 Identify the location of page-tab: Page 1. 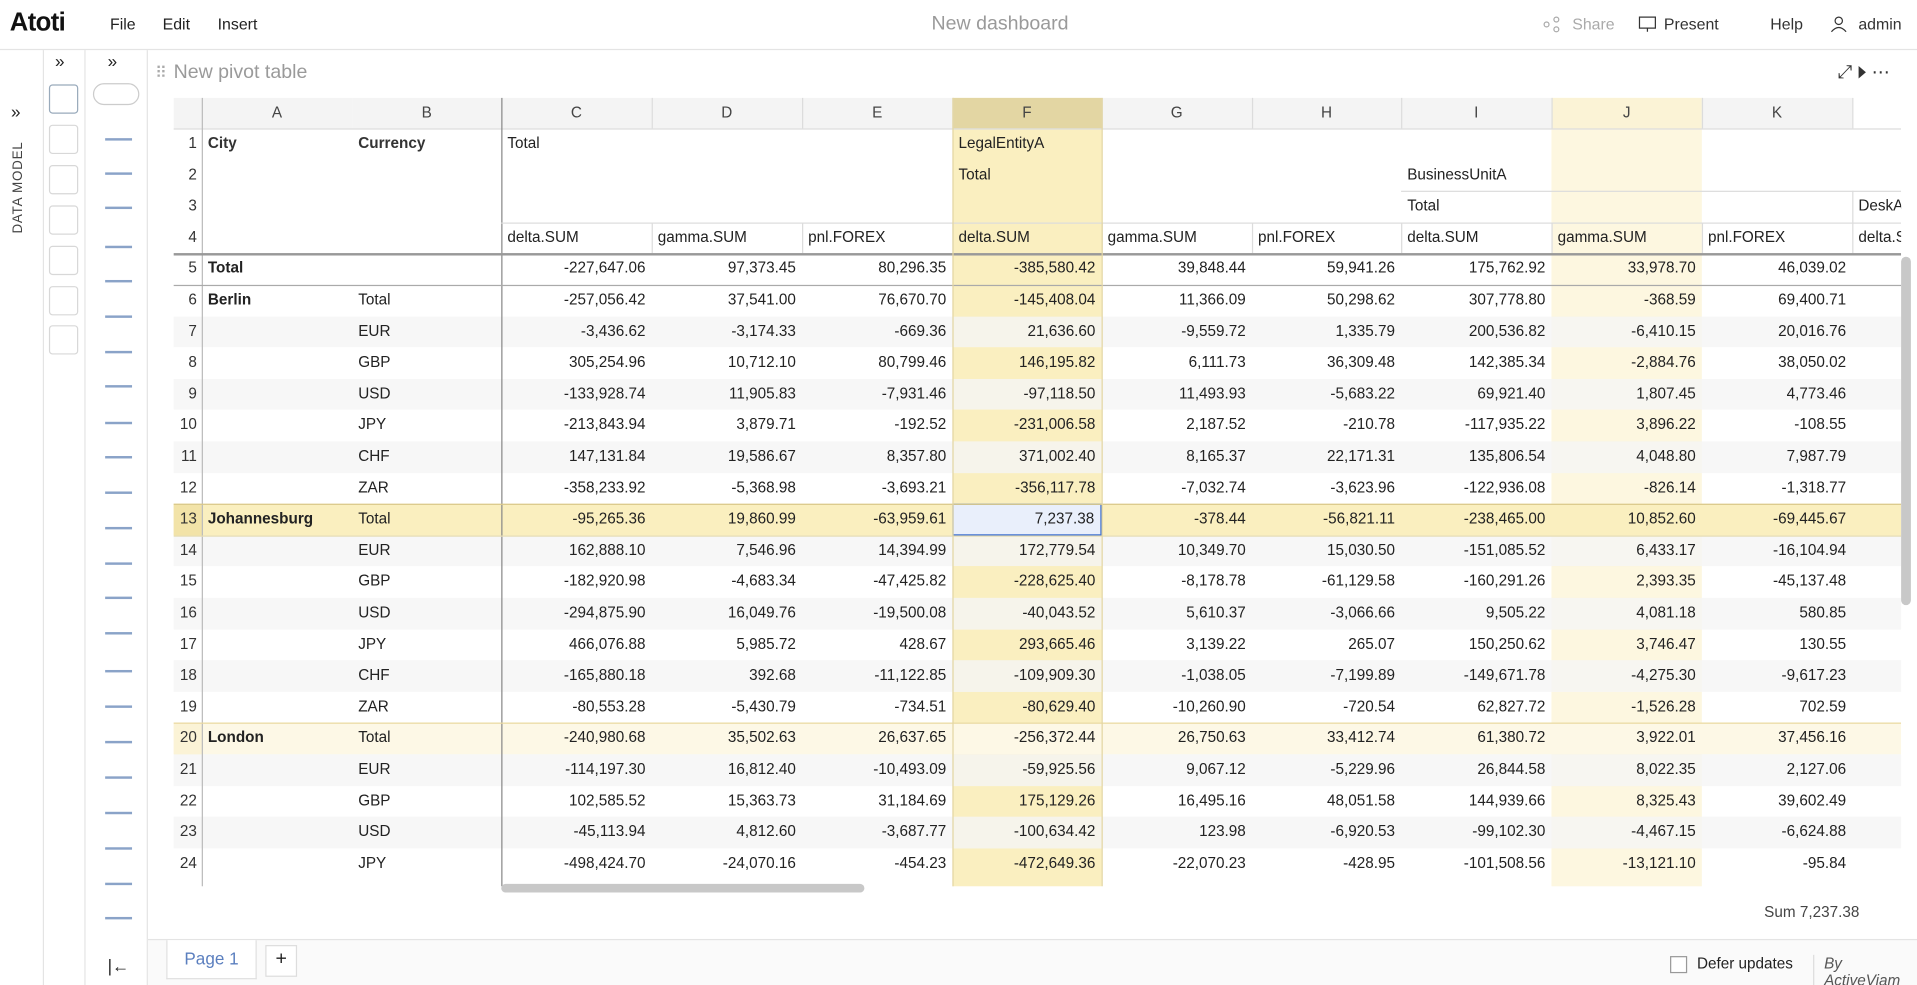
(211, 960).